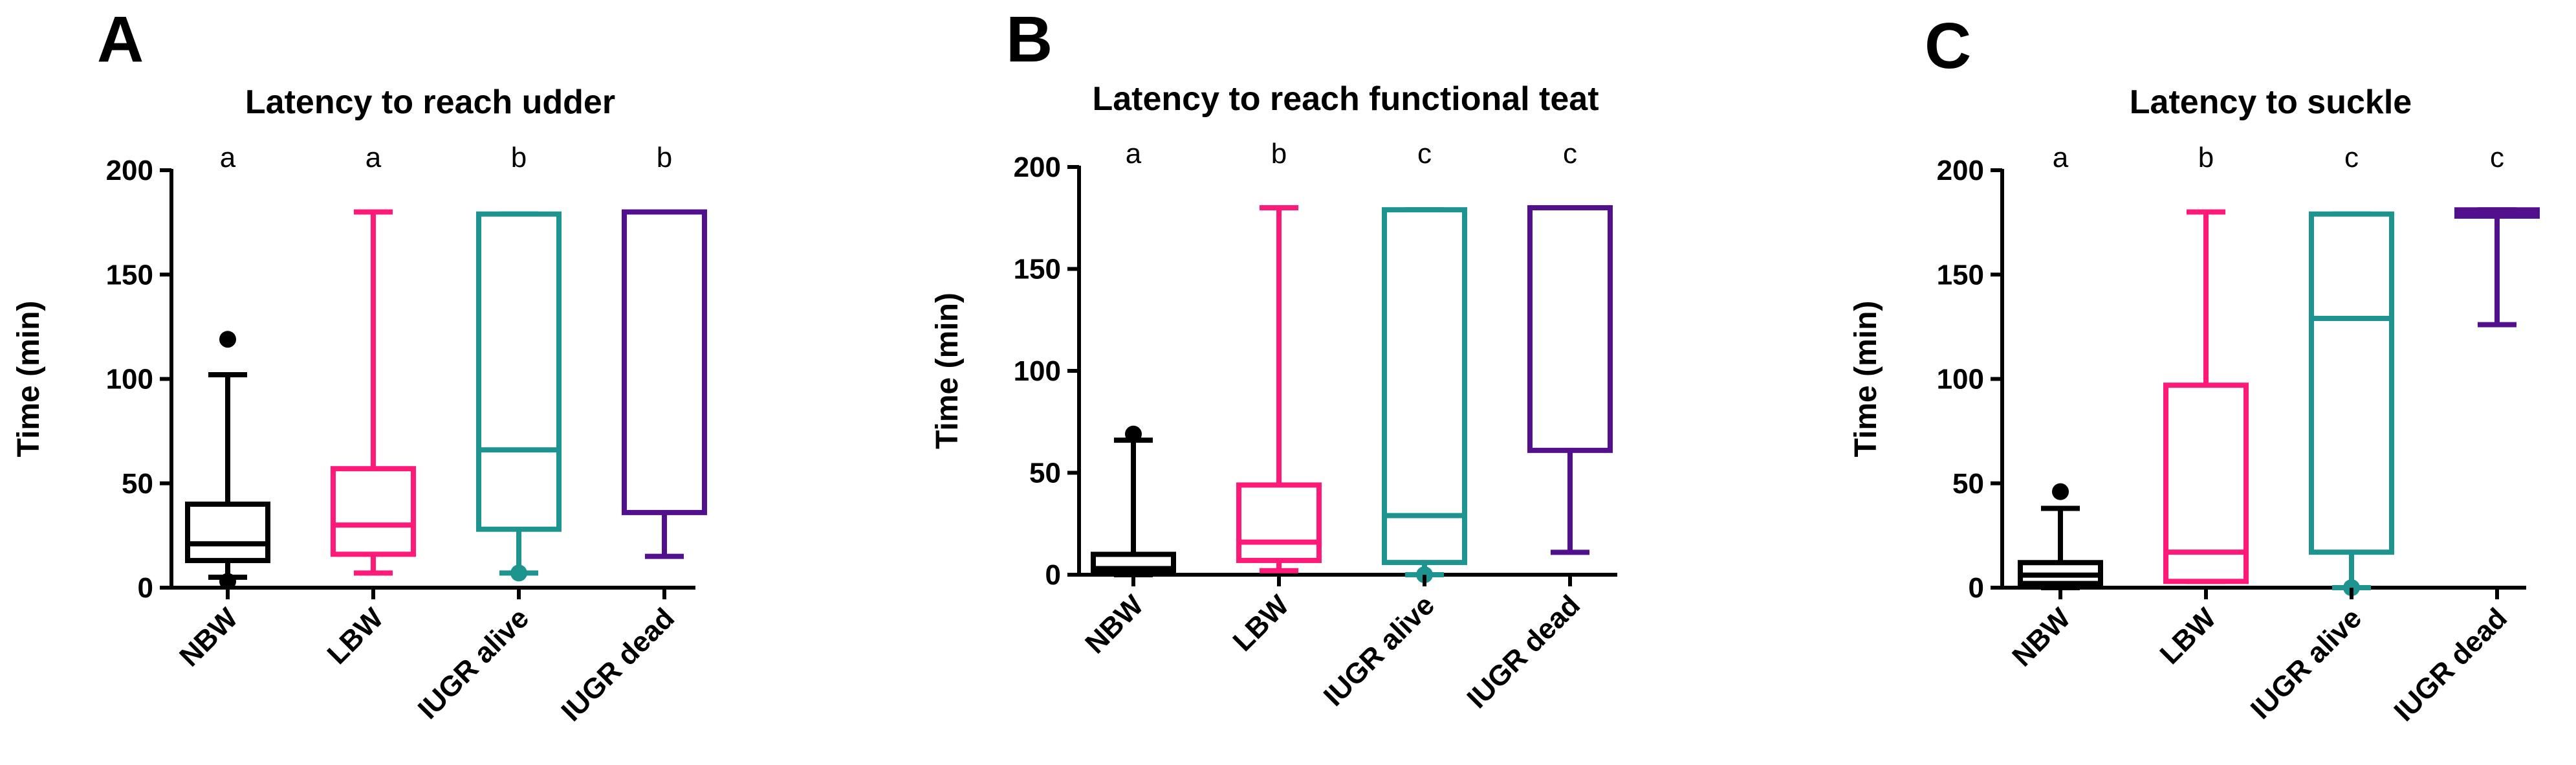  I want to click on panel-letter: C, so click(1948, 46).